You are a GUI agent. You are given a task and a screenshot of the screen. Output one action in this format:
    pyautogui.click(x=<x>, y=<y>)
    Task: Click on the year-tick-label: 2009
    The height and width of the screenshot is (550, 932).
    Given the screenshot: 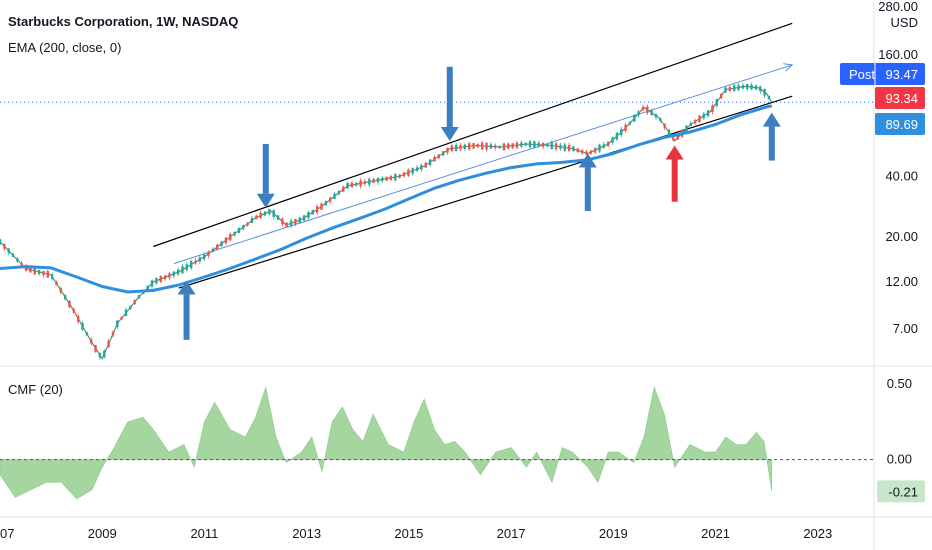 What is the action you would take?
    pyautogui.click(x=102, y=533)
    